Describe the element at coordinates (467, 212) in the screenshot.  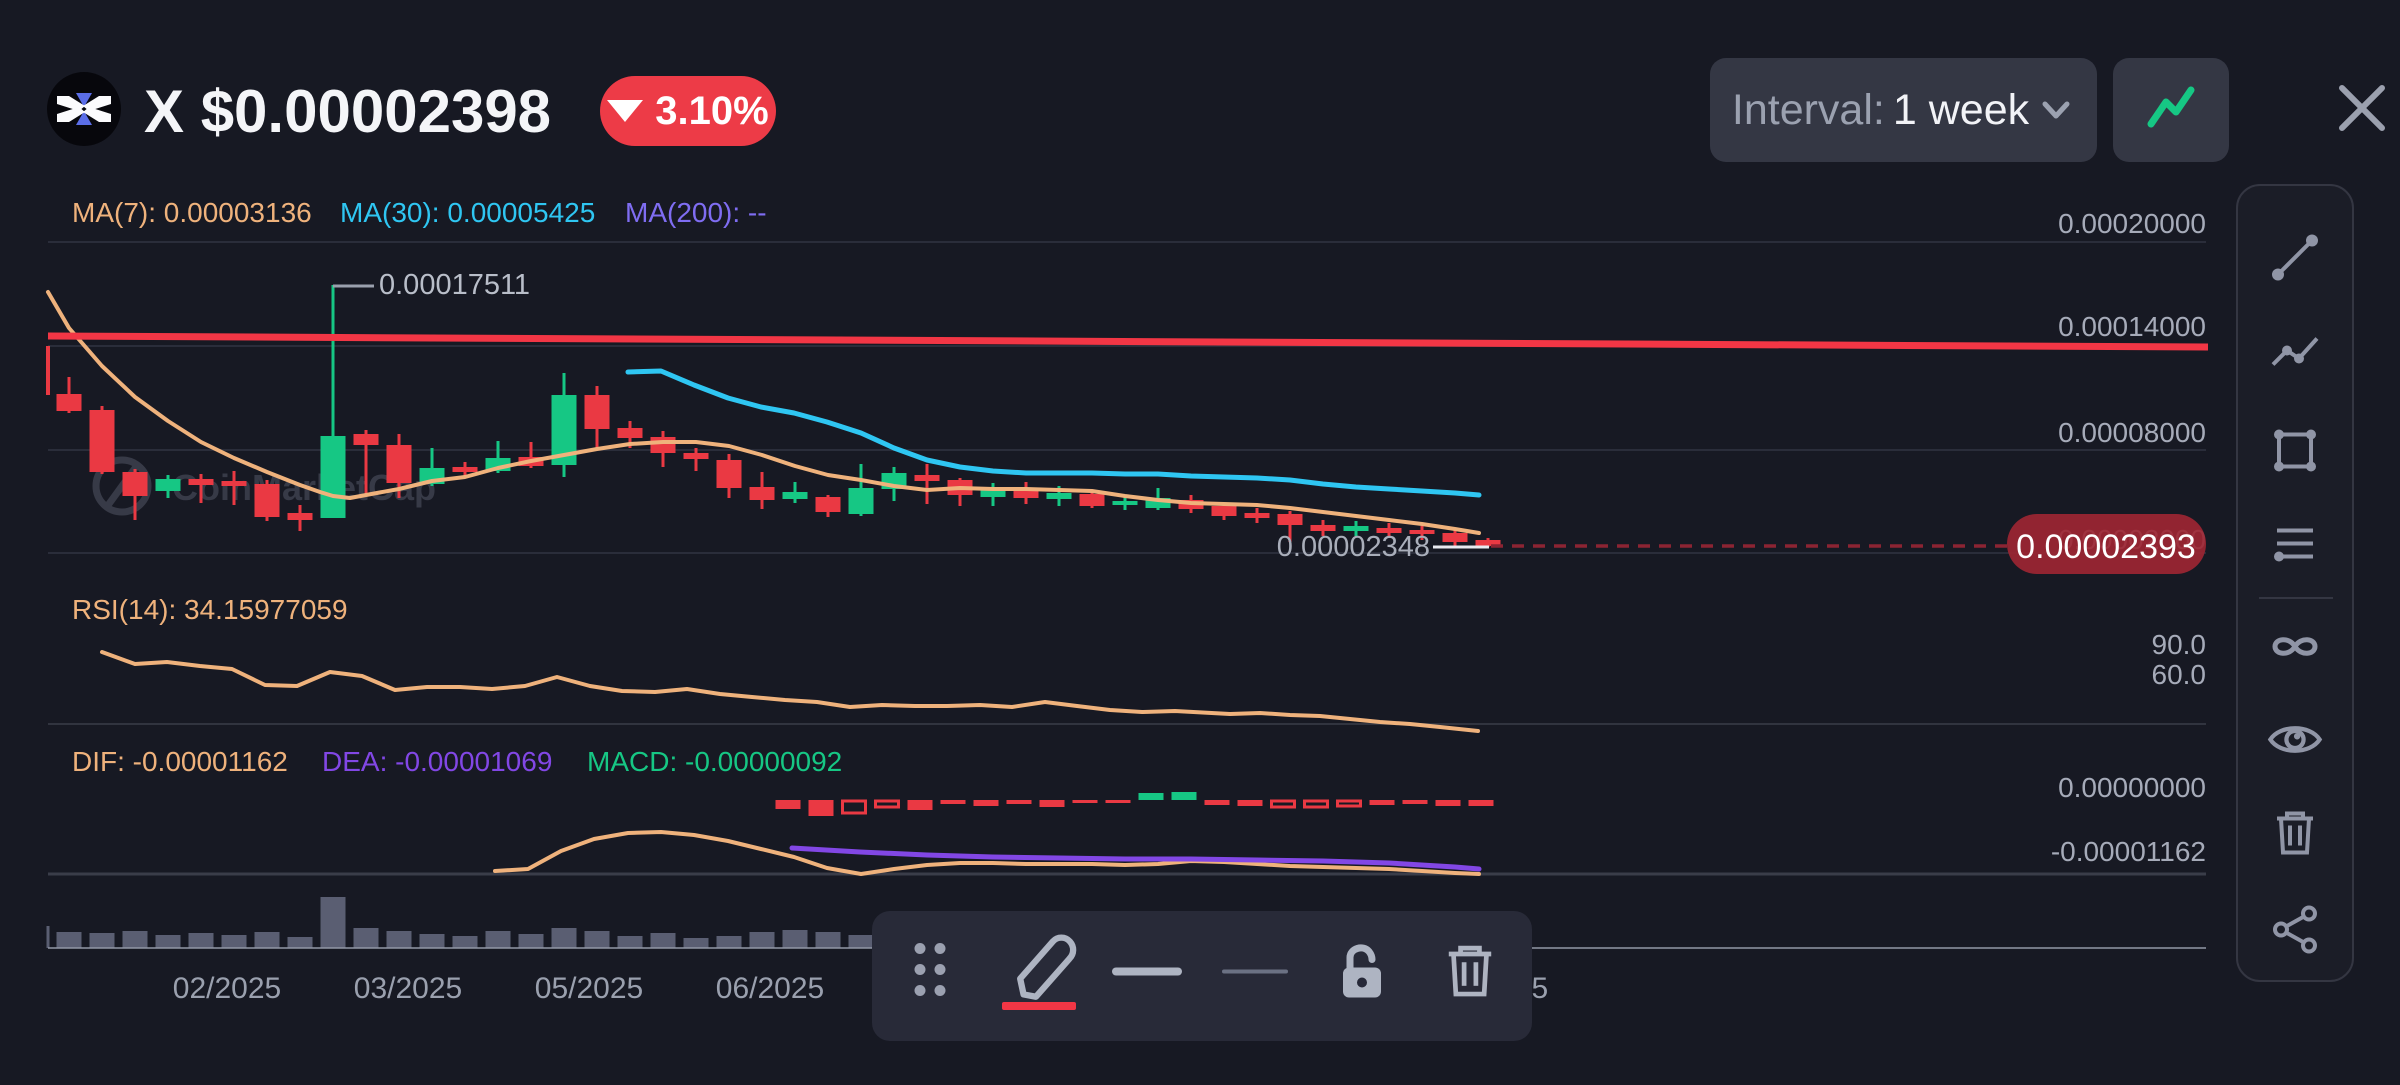
I see `svg-text: MA(30): 0.00005425` at that location.